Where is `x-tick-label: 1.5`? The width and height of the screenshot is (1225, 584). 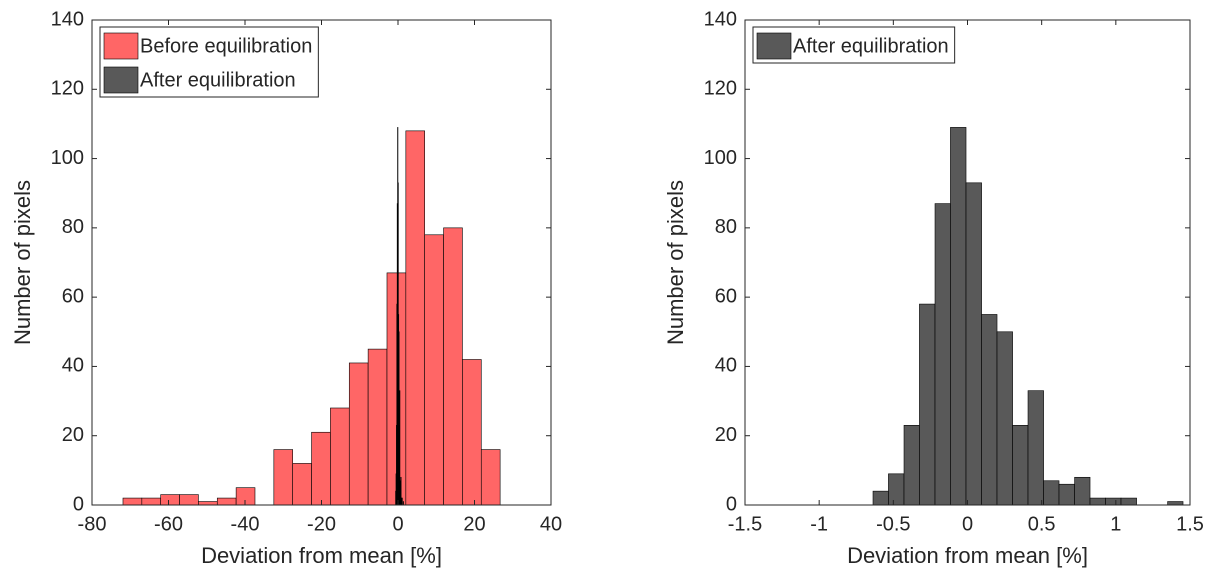
x-tick-label: 1.5 is located at coordinates (1190, 524).